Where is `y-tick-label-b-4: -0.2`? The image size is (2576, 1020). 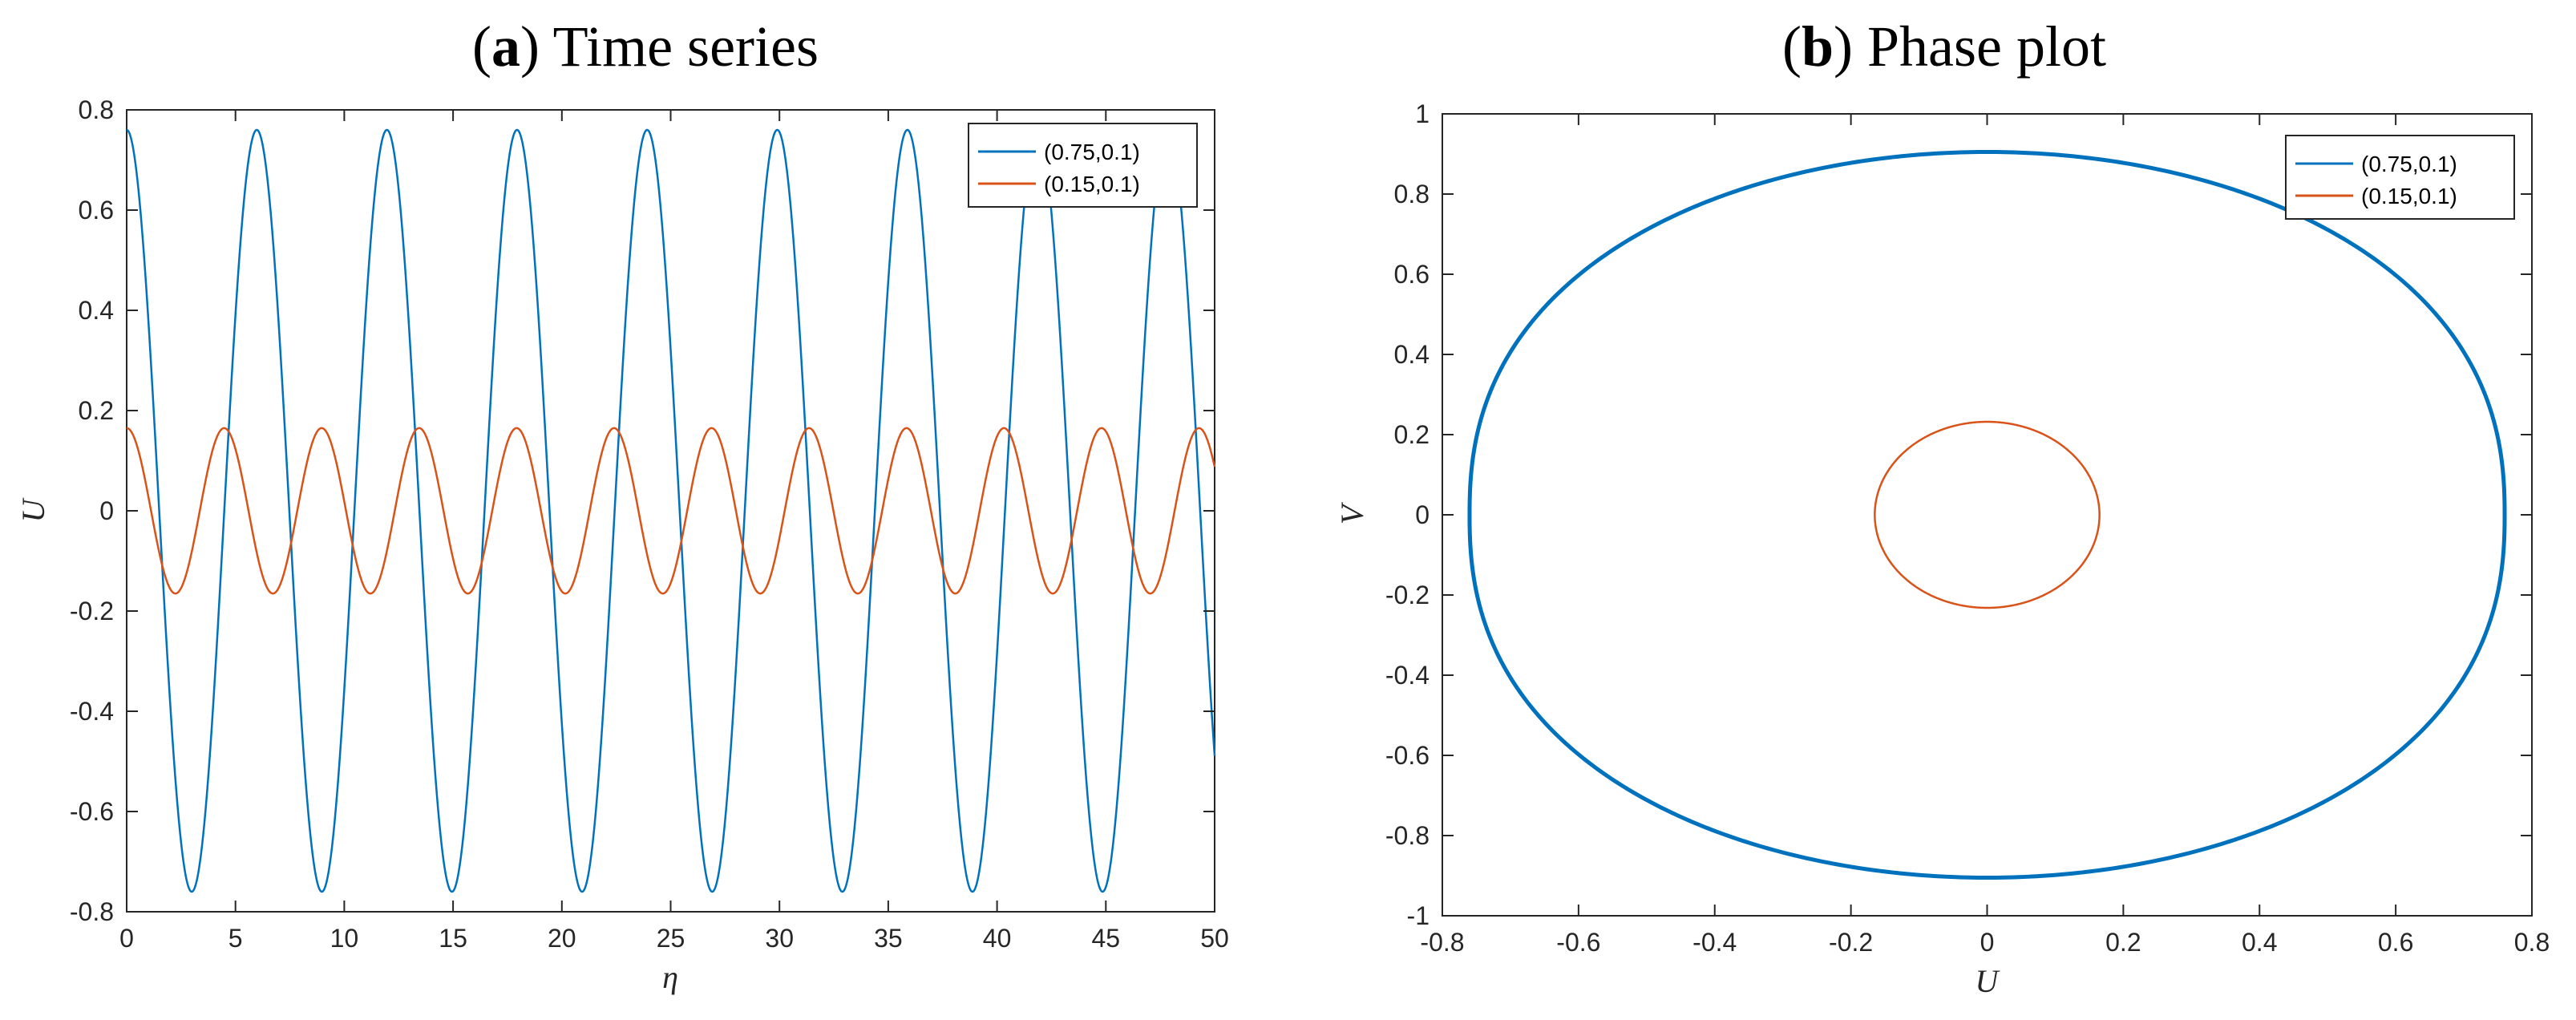 y-tick-label-b-4: -0.2 is located at coordinates (1407, 595).